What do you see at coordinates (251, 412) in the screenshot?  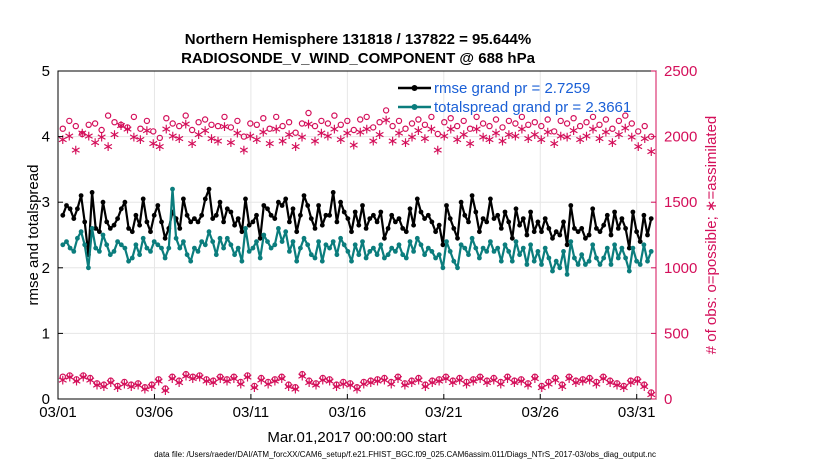 I see `x-tick-label: 03/11` at bounding box center [251, 412].